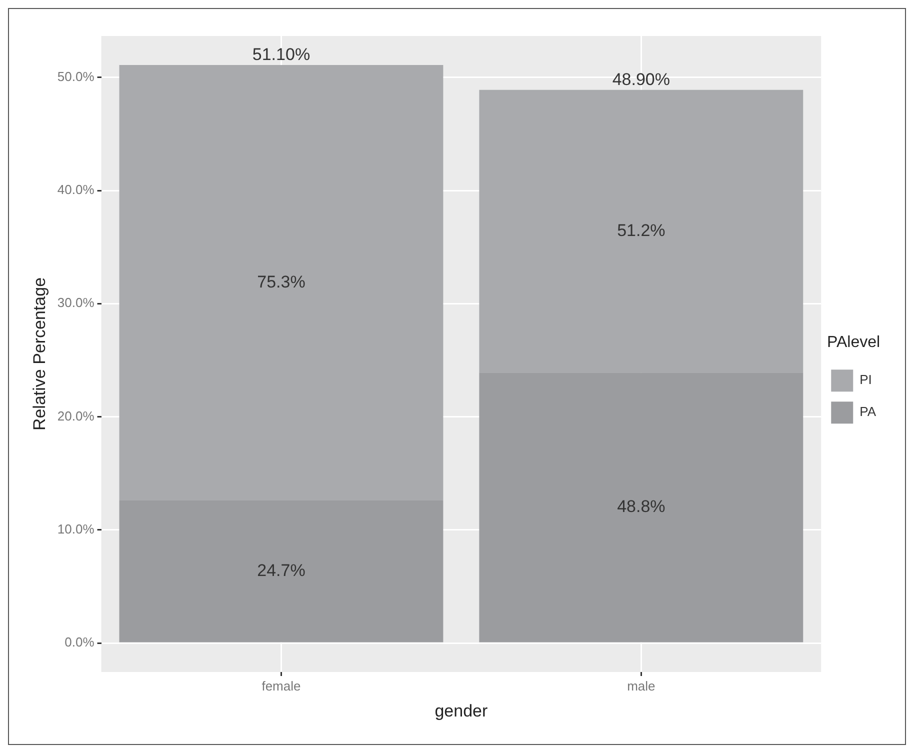 The width and height of the screenshot is (914, 755). What do you see at coordinates (79, 642) in the screenshot?
I see `y-tick-label: 0.0%` at bounding box center [79, 642].